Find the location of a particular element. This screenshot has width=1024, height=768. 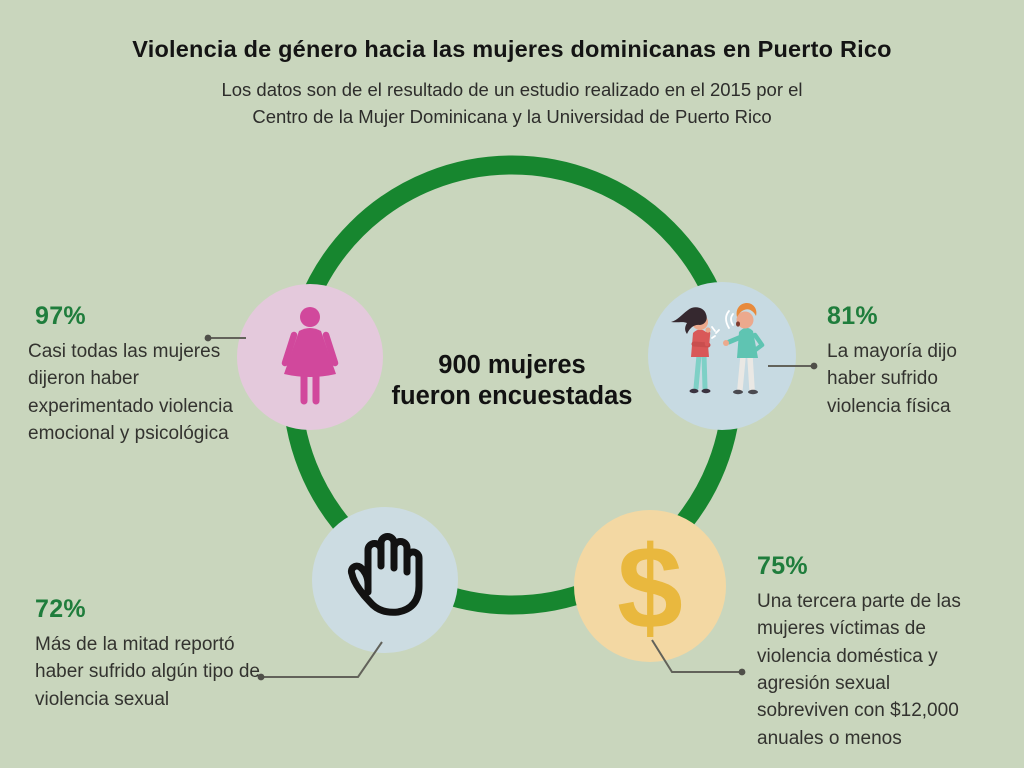

stat-economic-percent: 75% is located at coordinates (782, 566).